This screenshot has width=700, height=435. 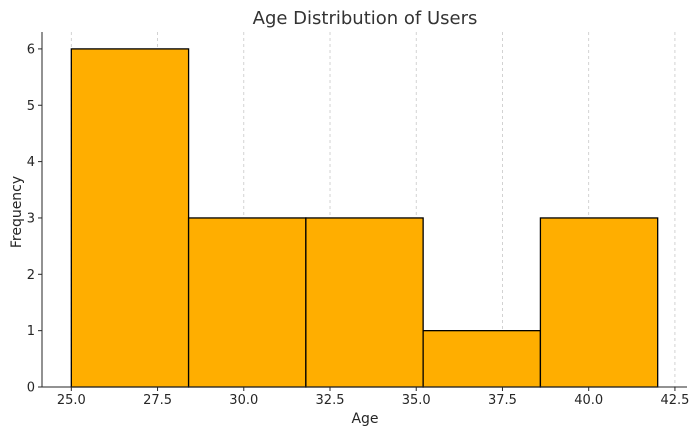 What do you see at coordinates (588, 400) in the screenshot?
I see `x-tick-label: 40.0` at bounding box center [588, 400].